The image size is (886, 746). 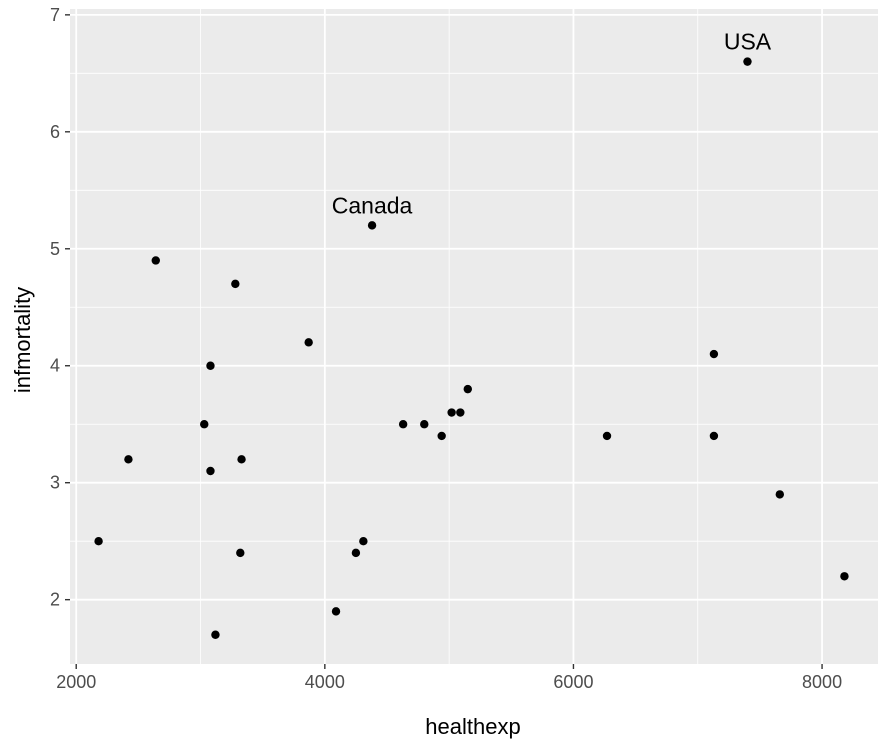 I want to click on y-tick-label: 5, so click(x=55, y=249).